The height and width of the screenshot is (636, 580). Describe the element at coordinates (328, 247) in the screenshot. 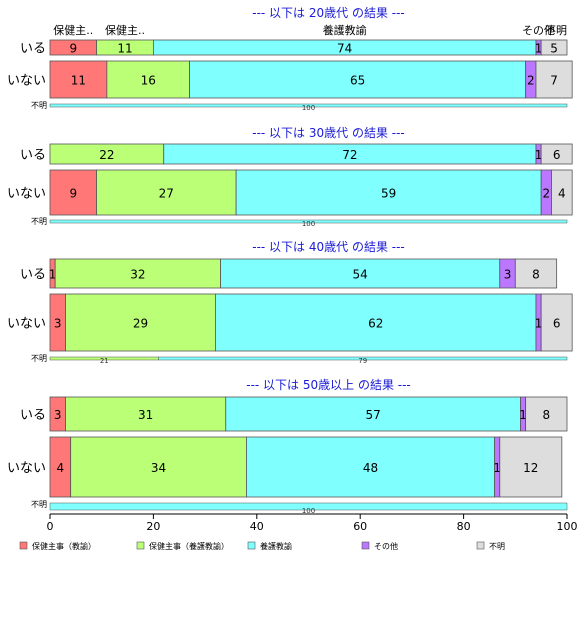

I see `panel-title: --- 以下は 40歳代 の結果 ---` at that location.